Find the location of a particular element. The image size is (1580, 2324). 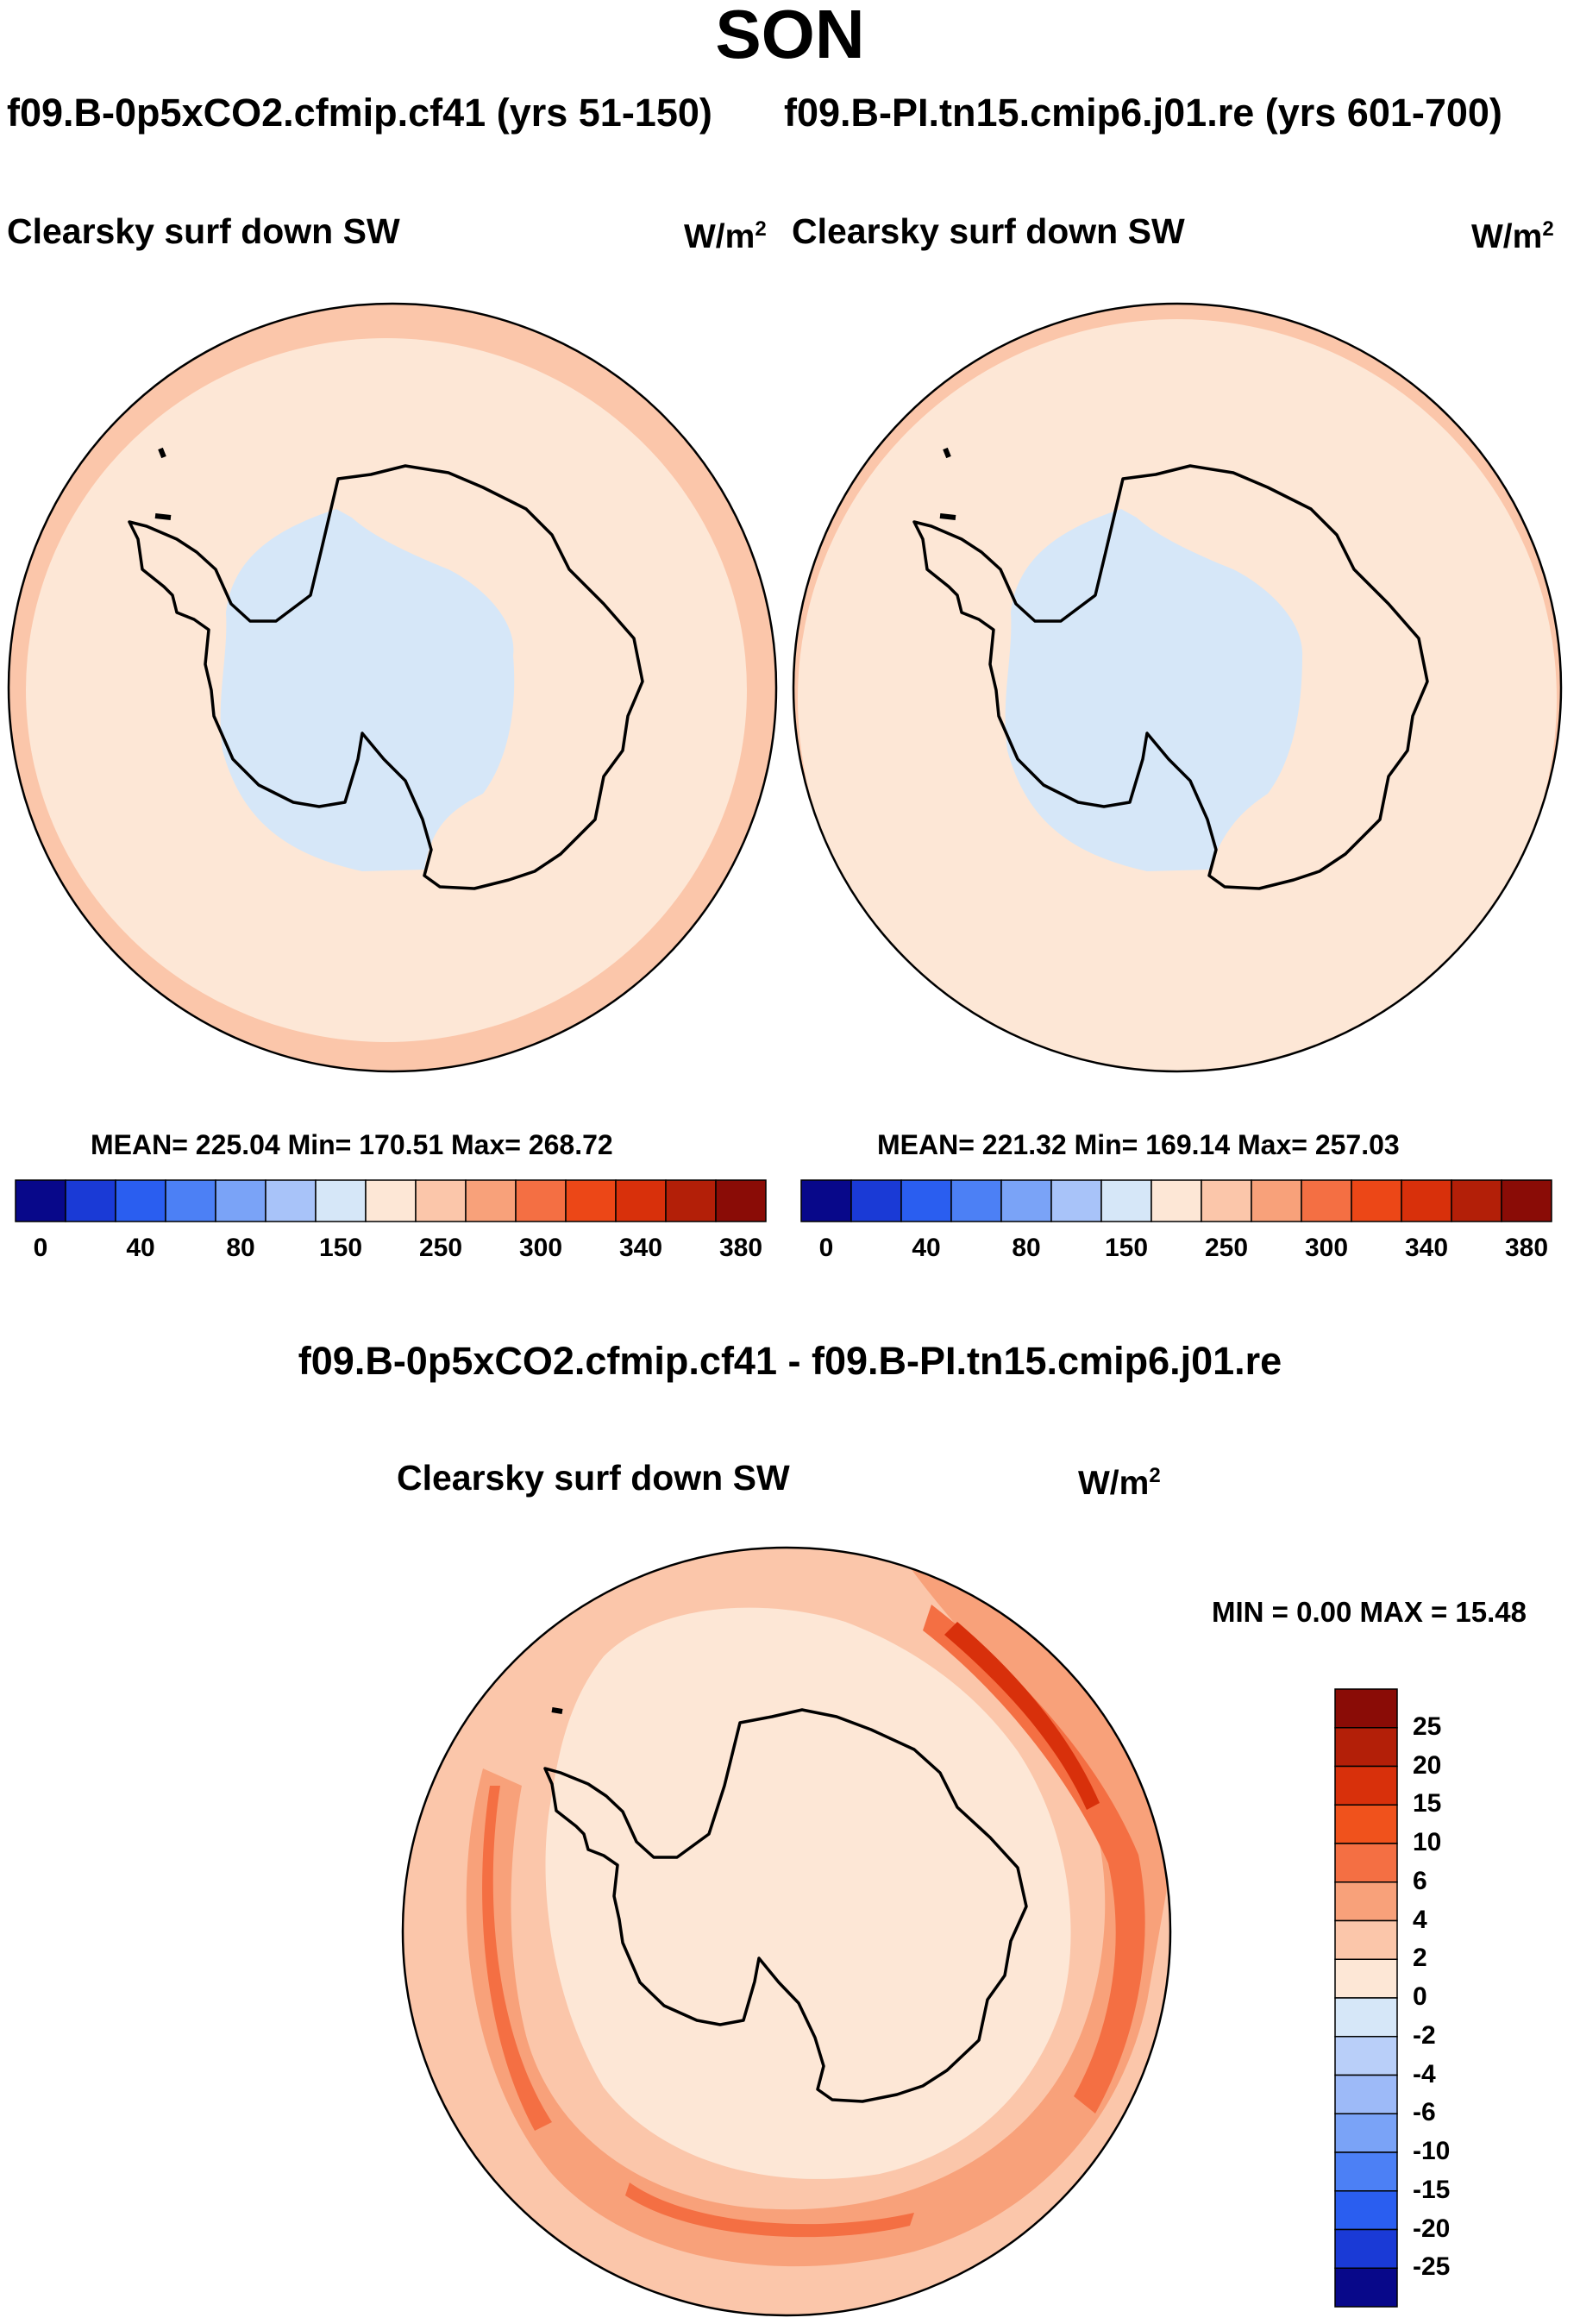

colorbar-tick-label: -25 is located at coordinates (1432, 2267).